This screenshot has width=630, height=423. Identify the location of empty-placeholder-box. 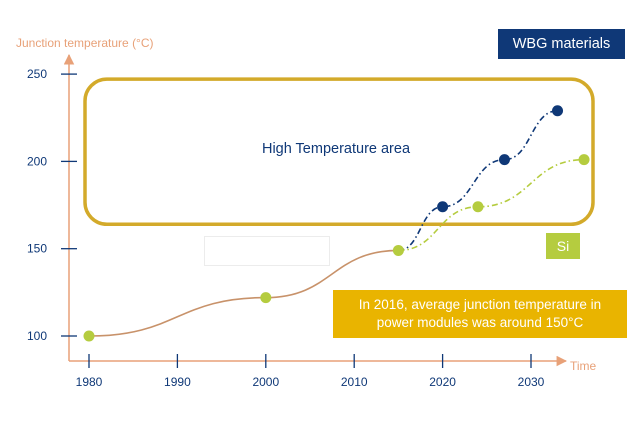
(267, 251).